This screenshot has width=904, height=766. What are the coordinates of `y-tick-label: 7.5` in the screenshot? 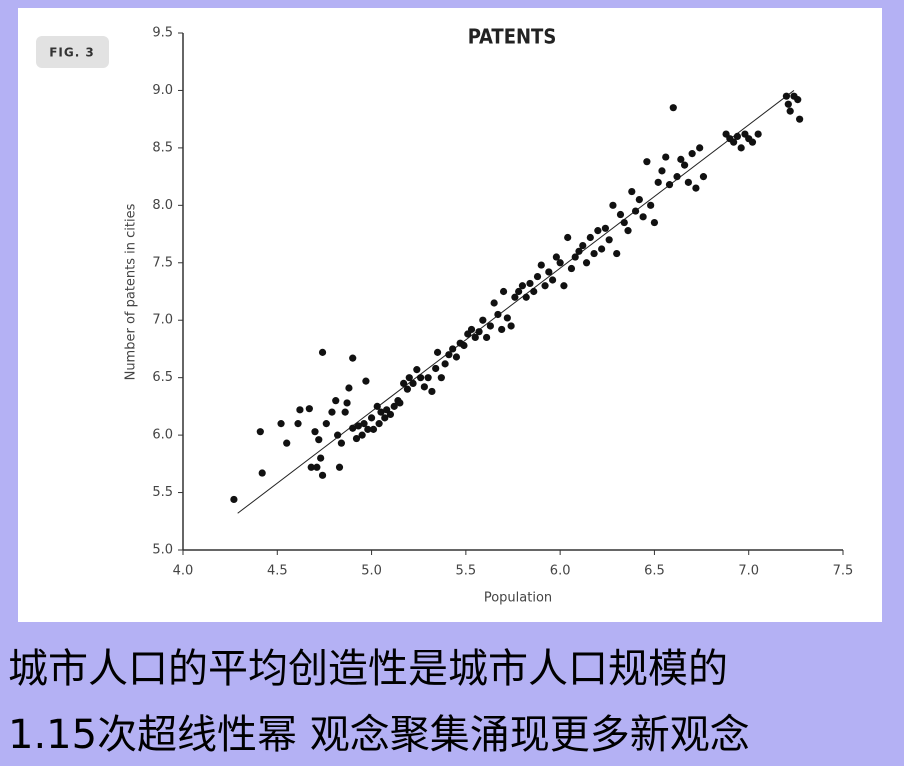 It's located at (162, 262).